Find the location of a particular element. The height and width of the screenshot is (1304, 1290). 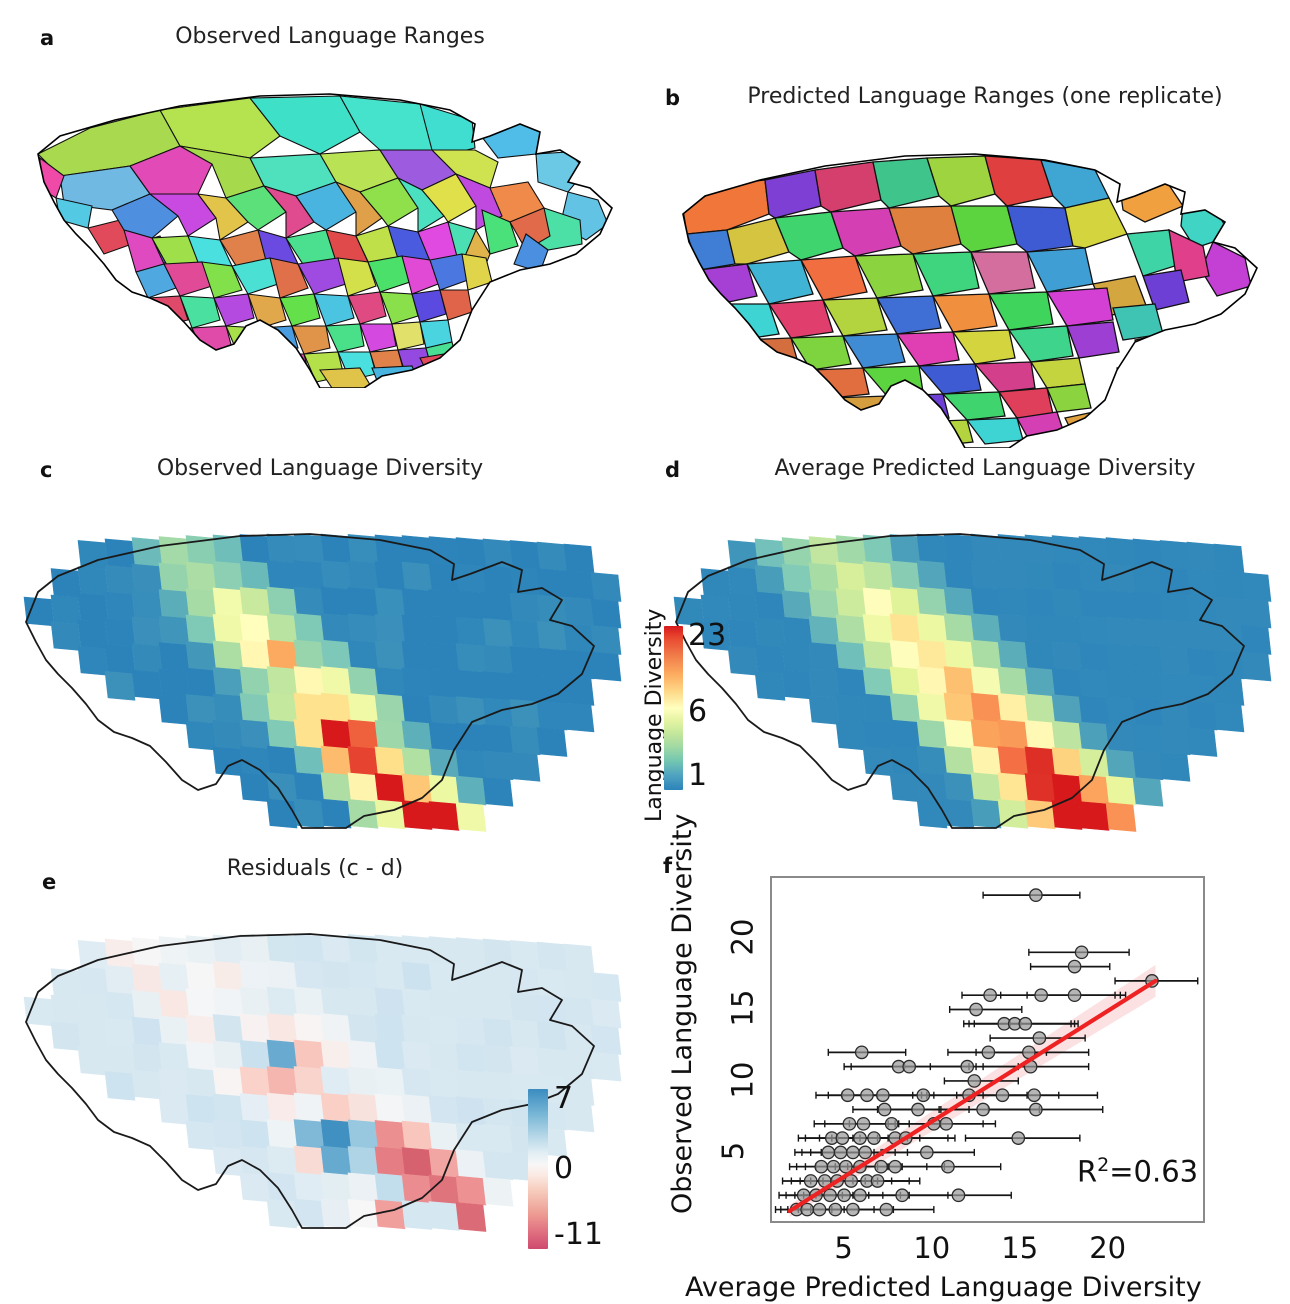

panel-d-label: d is located at coordinates (673, 470).